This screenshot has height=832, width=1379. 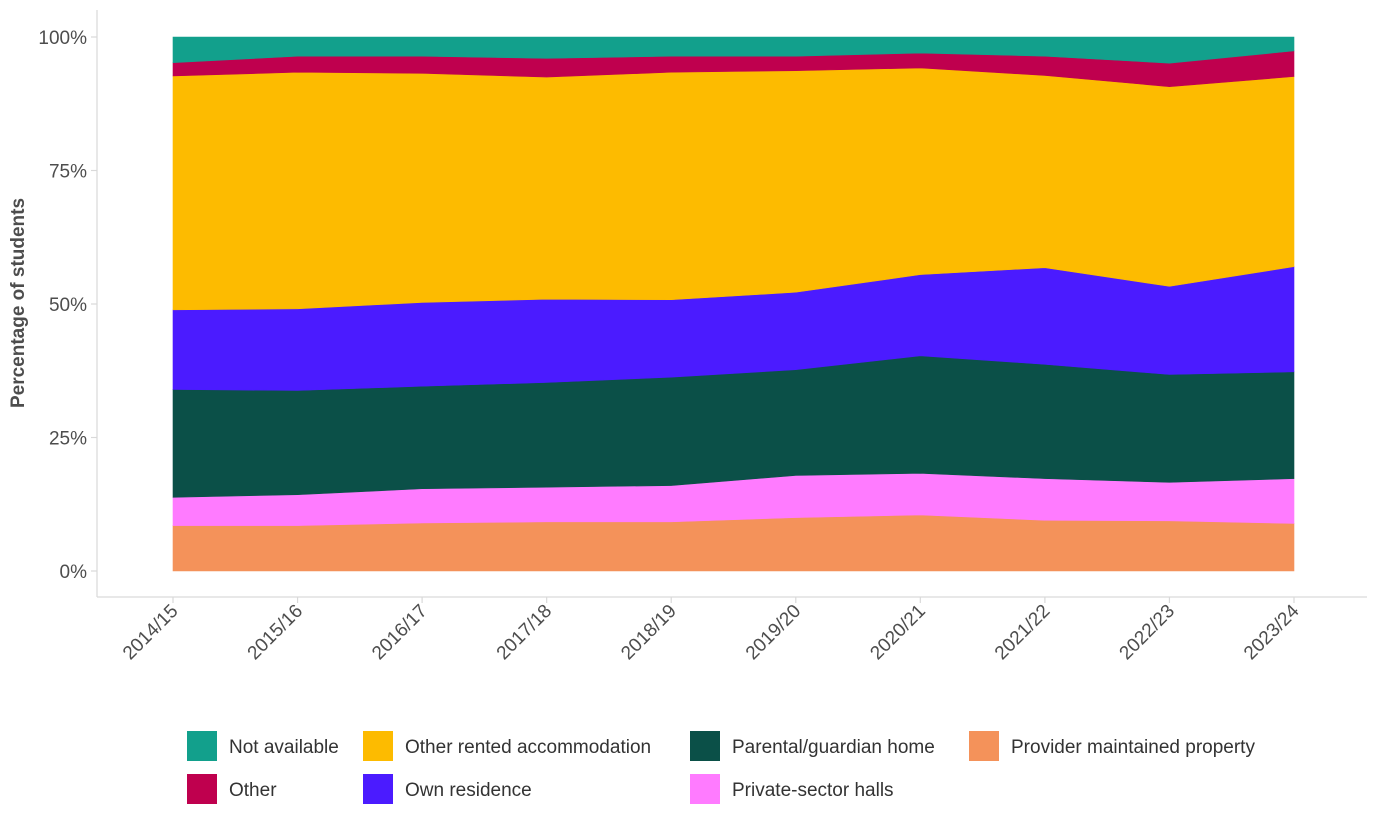 I want to click on legend-item-not-available: Not available, so click(x=263, y=746).